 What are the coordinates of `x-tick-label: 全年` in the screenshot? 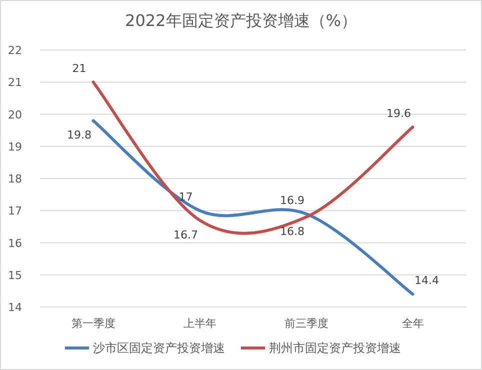 It's located at (413, 323).